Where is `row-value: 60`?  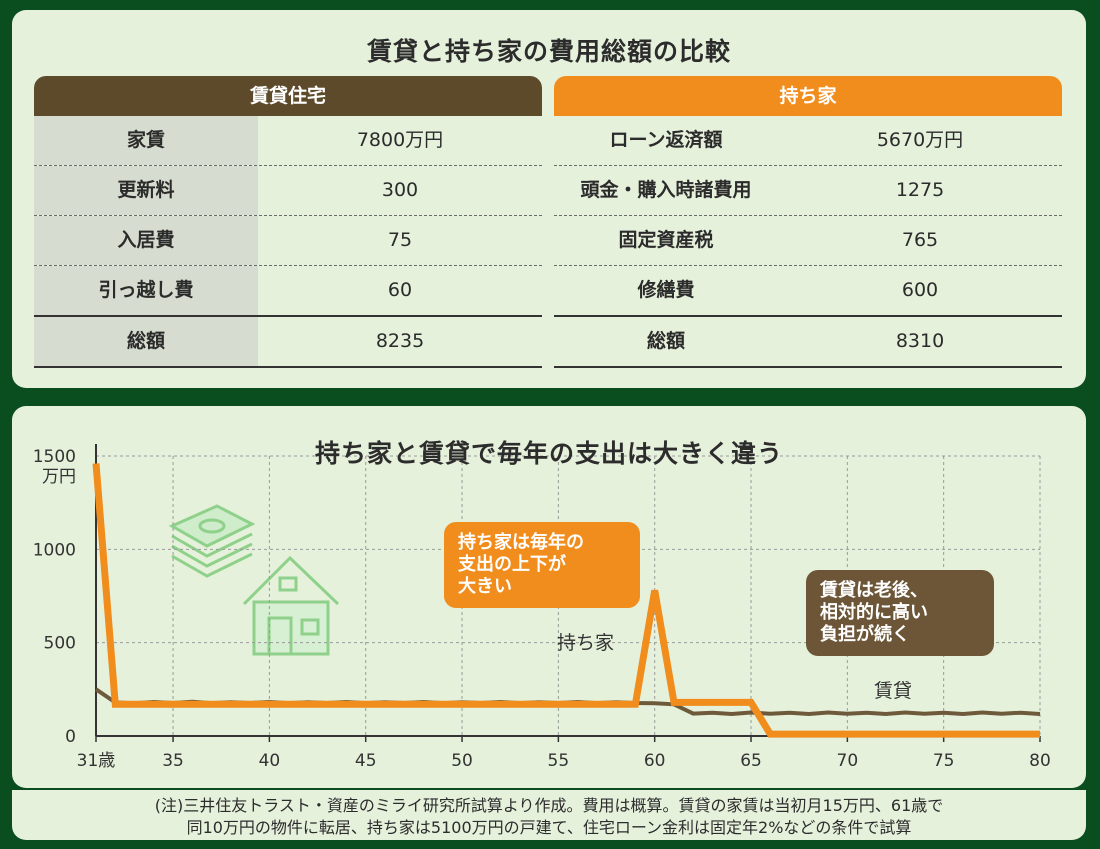
row-value: 60 is located at coordinates (400, 290).